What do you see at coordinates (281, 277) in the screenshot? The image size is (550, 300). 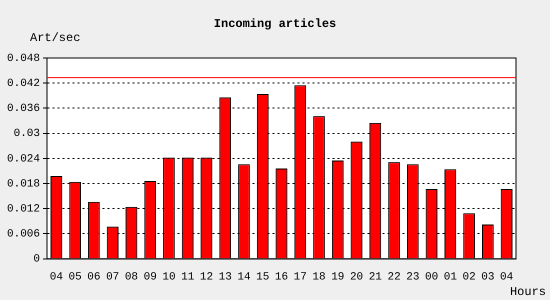 I see `x-tick-label: 16` at bounding box center [281, 277].